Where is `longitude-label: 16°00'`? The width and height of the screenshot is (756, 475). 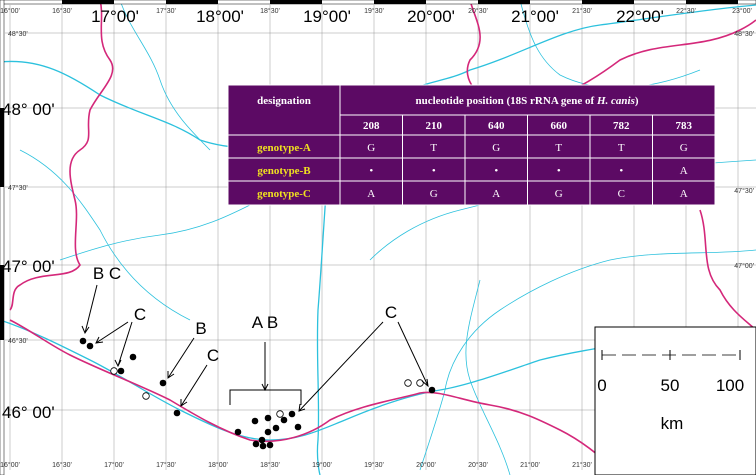
longitude-label: 16°00' is located at coordinates (10, 465).